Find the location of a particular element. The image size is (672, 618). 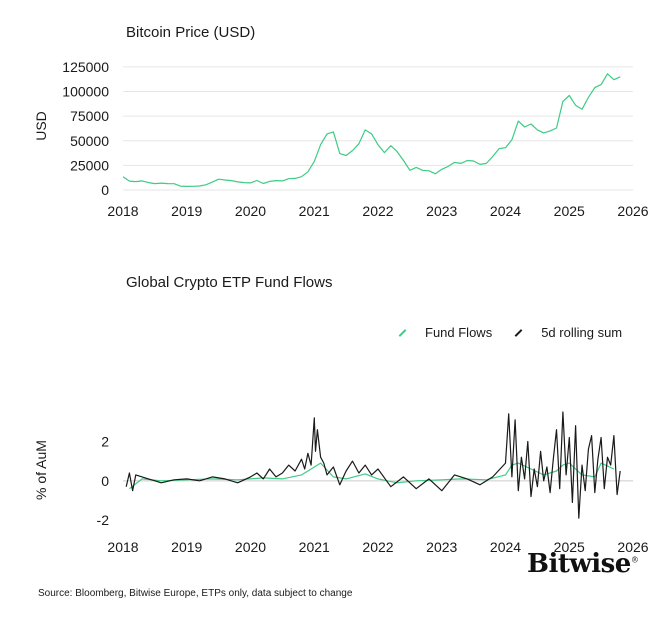

y-tick-label-1-0: -2 is located at coordinates (103, 520).